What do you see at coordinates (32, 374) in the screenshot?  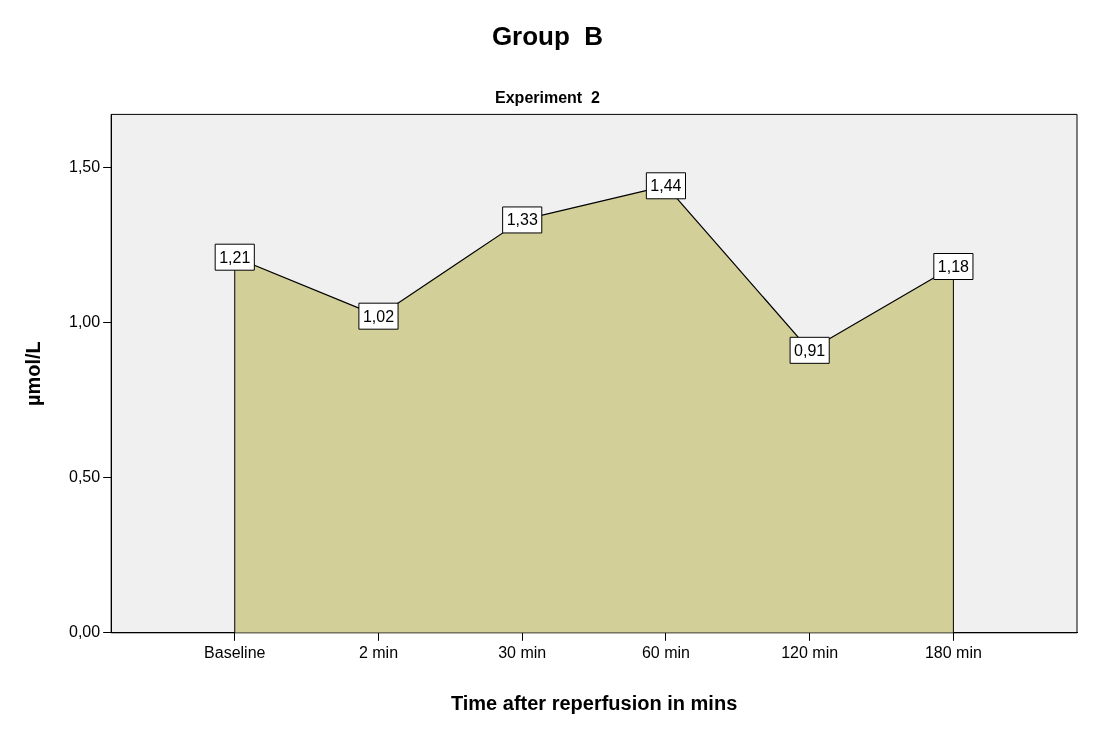 I see `y-axis-title: µmol/L` at bounding box center [32, 374].